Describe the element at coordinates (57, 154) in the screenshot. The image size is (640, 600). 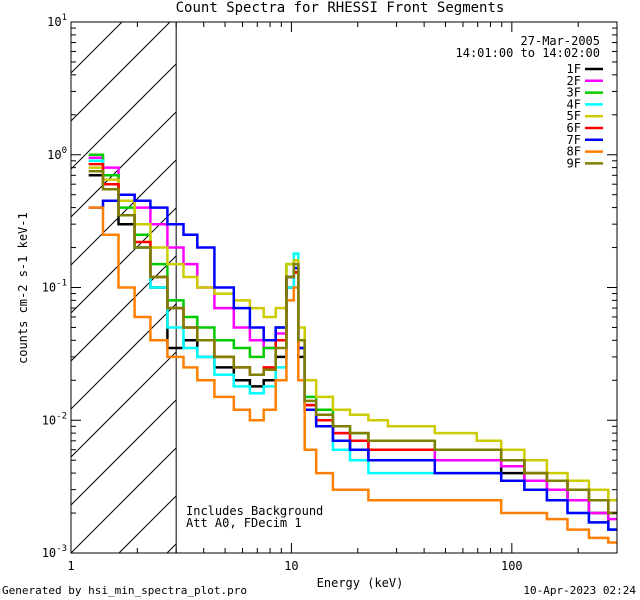
I see `y-tick-label: 10⁰` at that location.